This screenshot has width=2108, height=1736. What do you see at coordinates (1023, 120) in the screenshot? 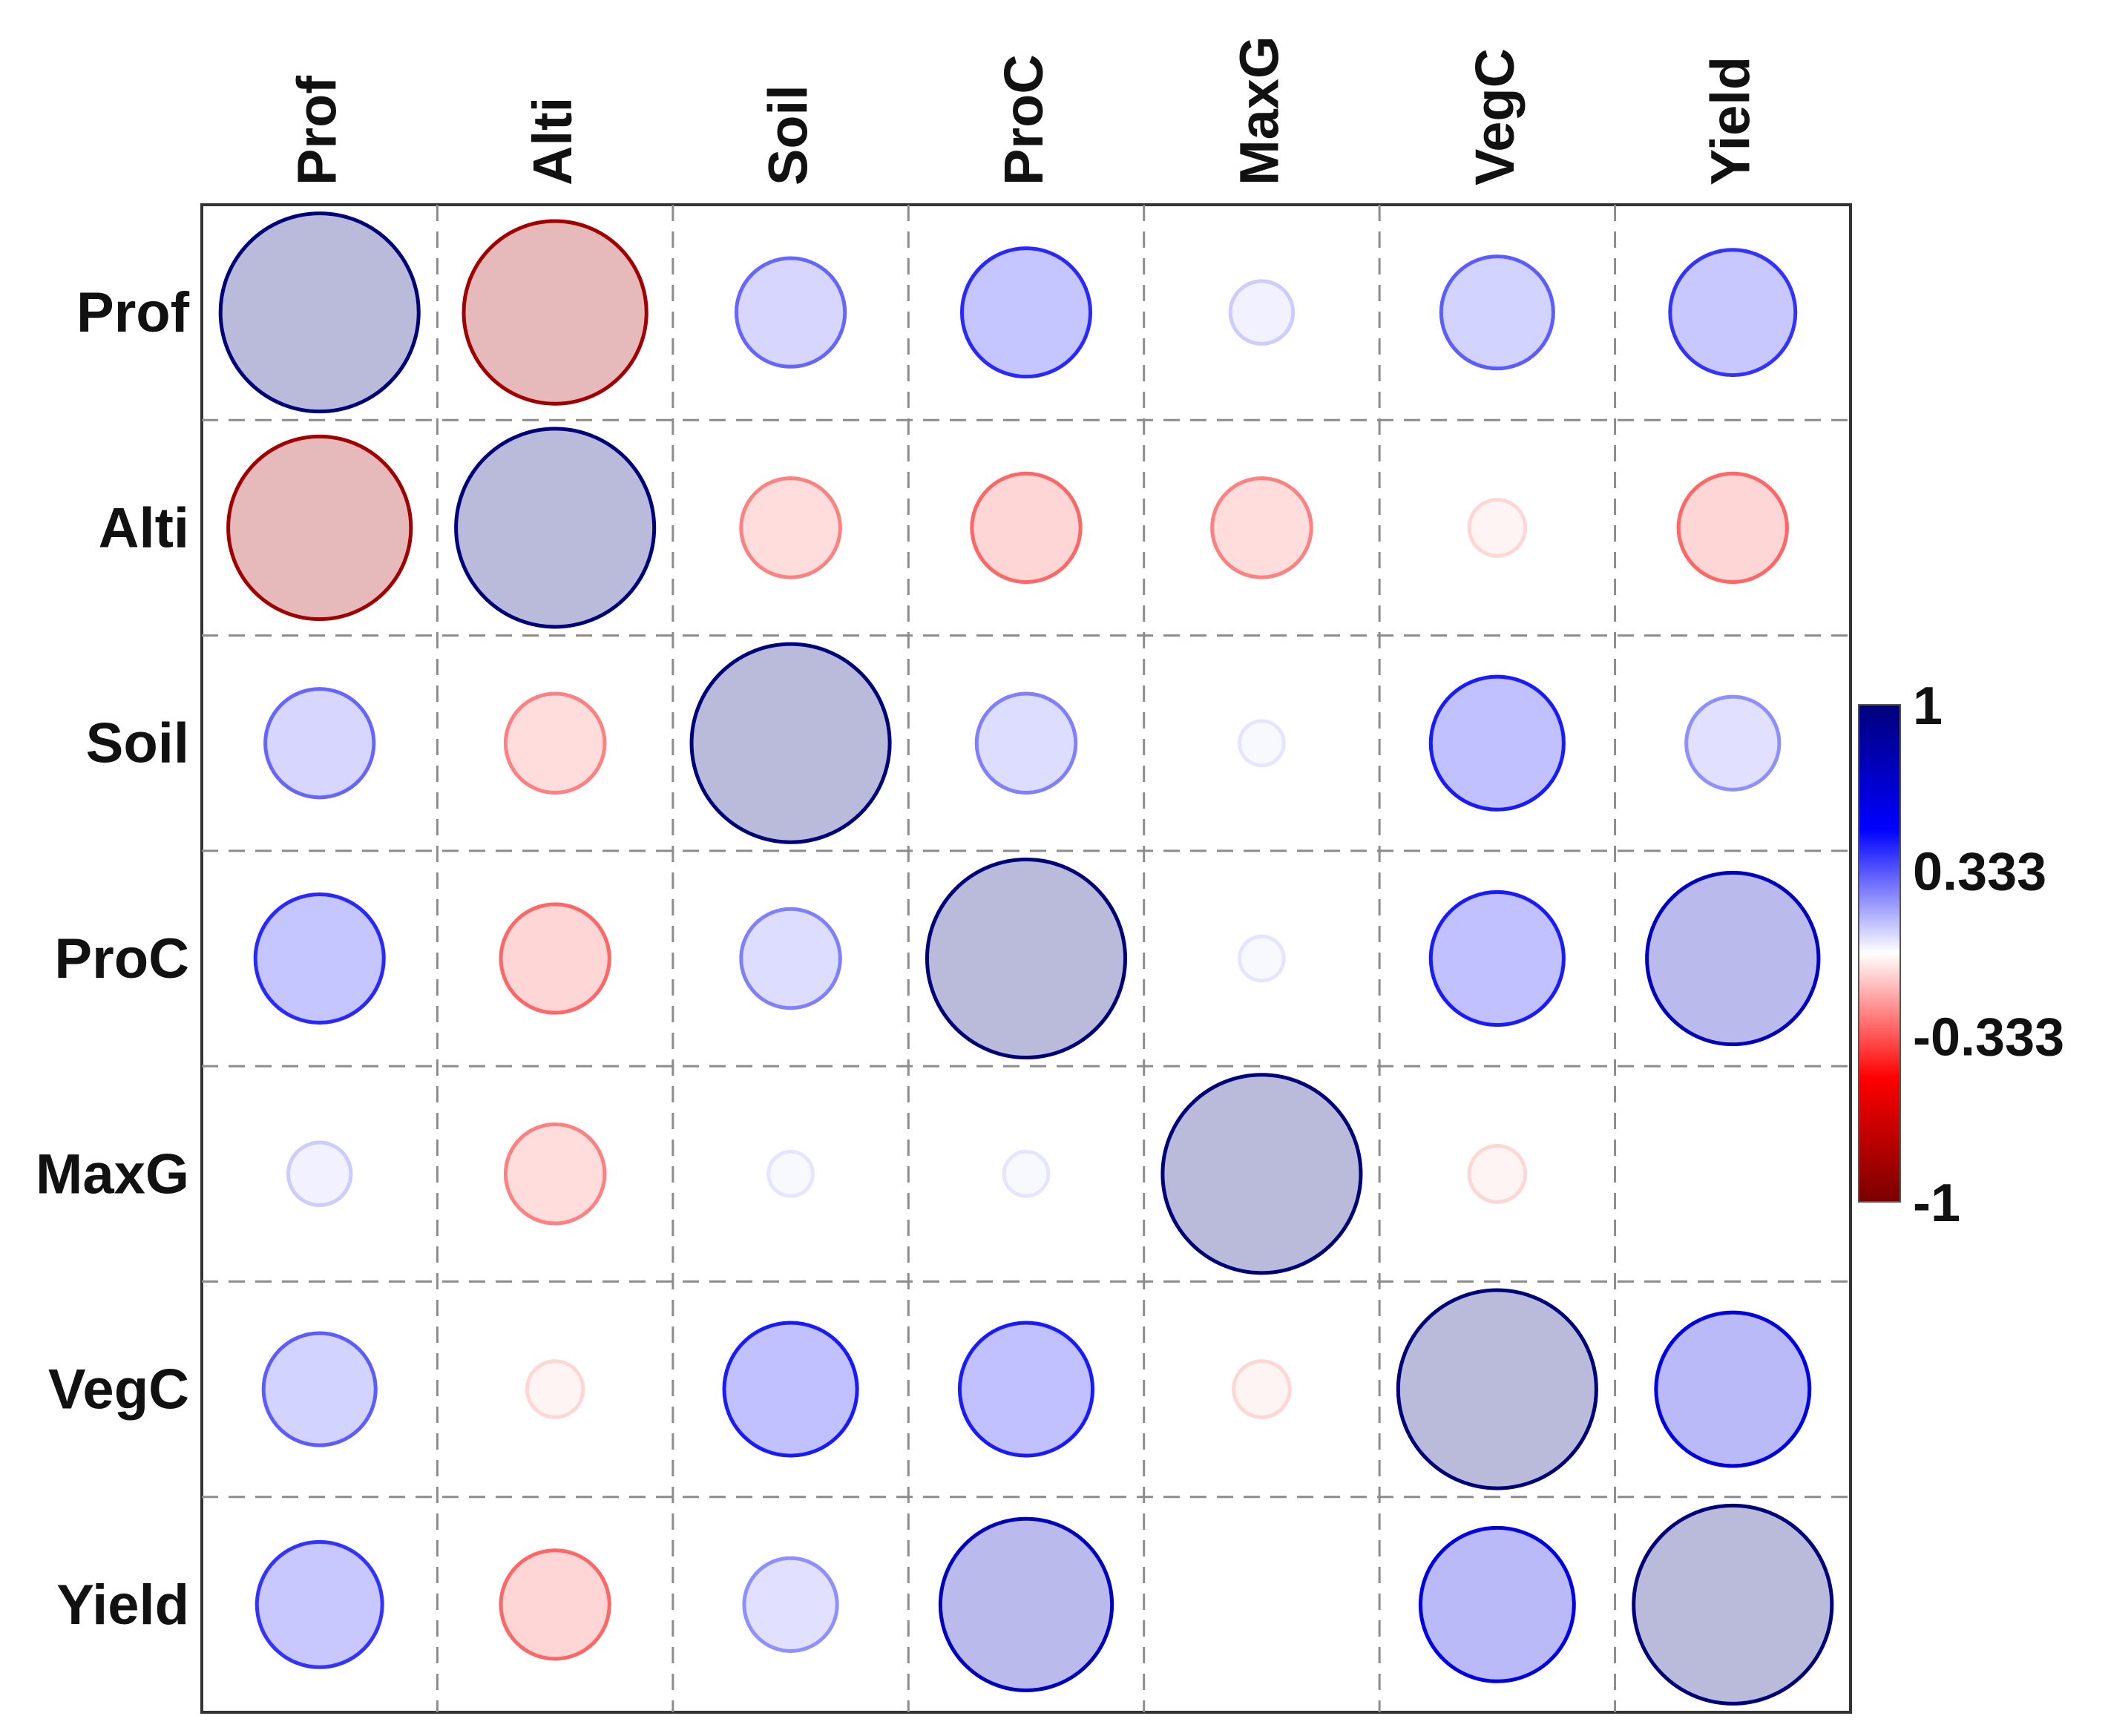
I see `col-label-proc: ProC` at bounding box center [1023, 120].